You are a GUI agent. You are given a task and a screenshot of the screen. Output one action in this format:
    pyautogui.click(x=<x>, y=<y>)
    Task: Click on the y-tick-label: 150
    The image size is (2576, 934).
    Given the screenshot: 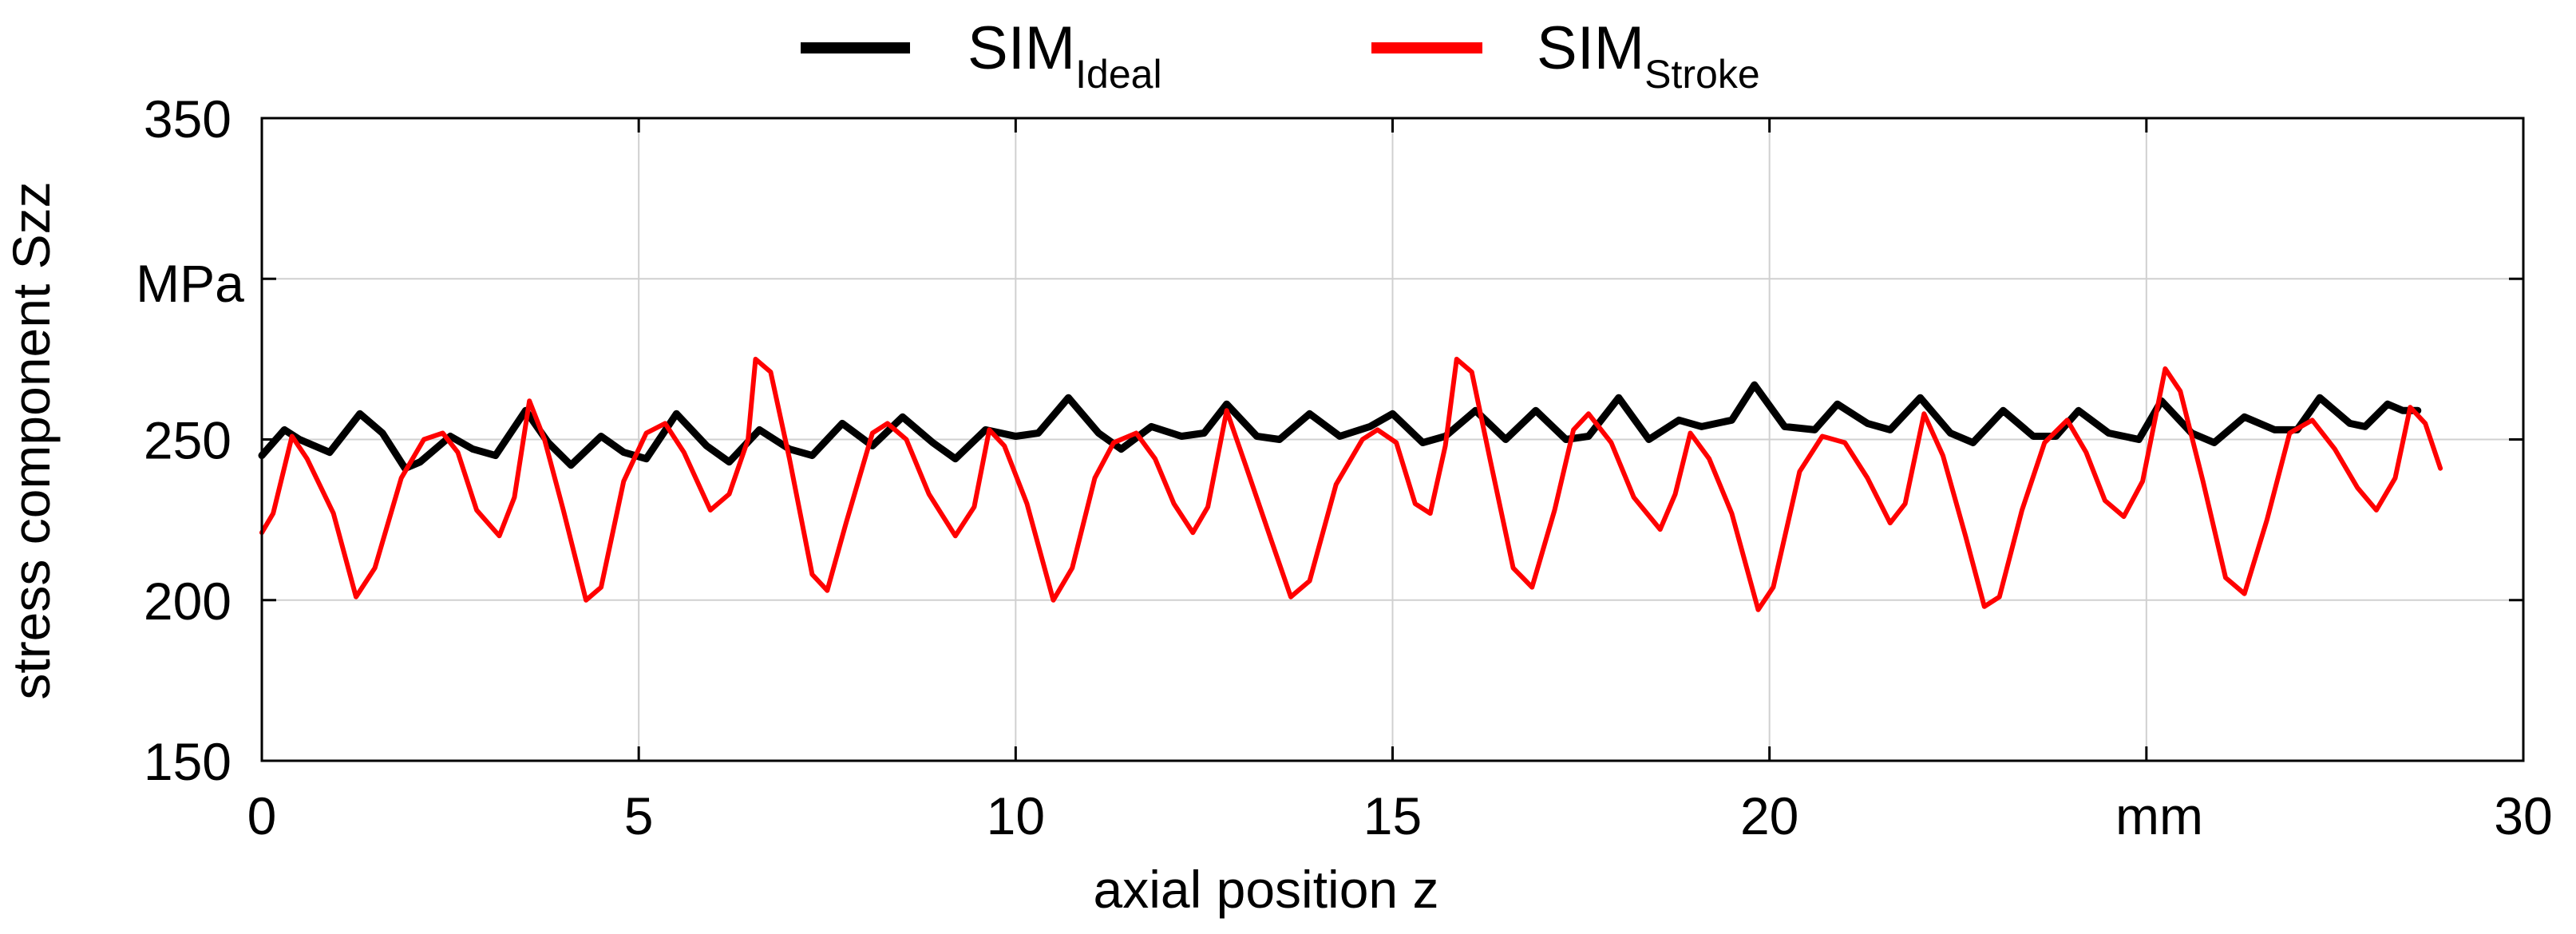 What is the action you would take?
    pyautogui.click(x=187, y=761)
    